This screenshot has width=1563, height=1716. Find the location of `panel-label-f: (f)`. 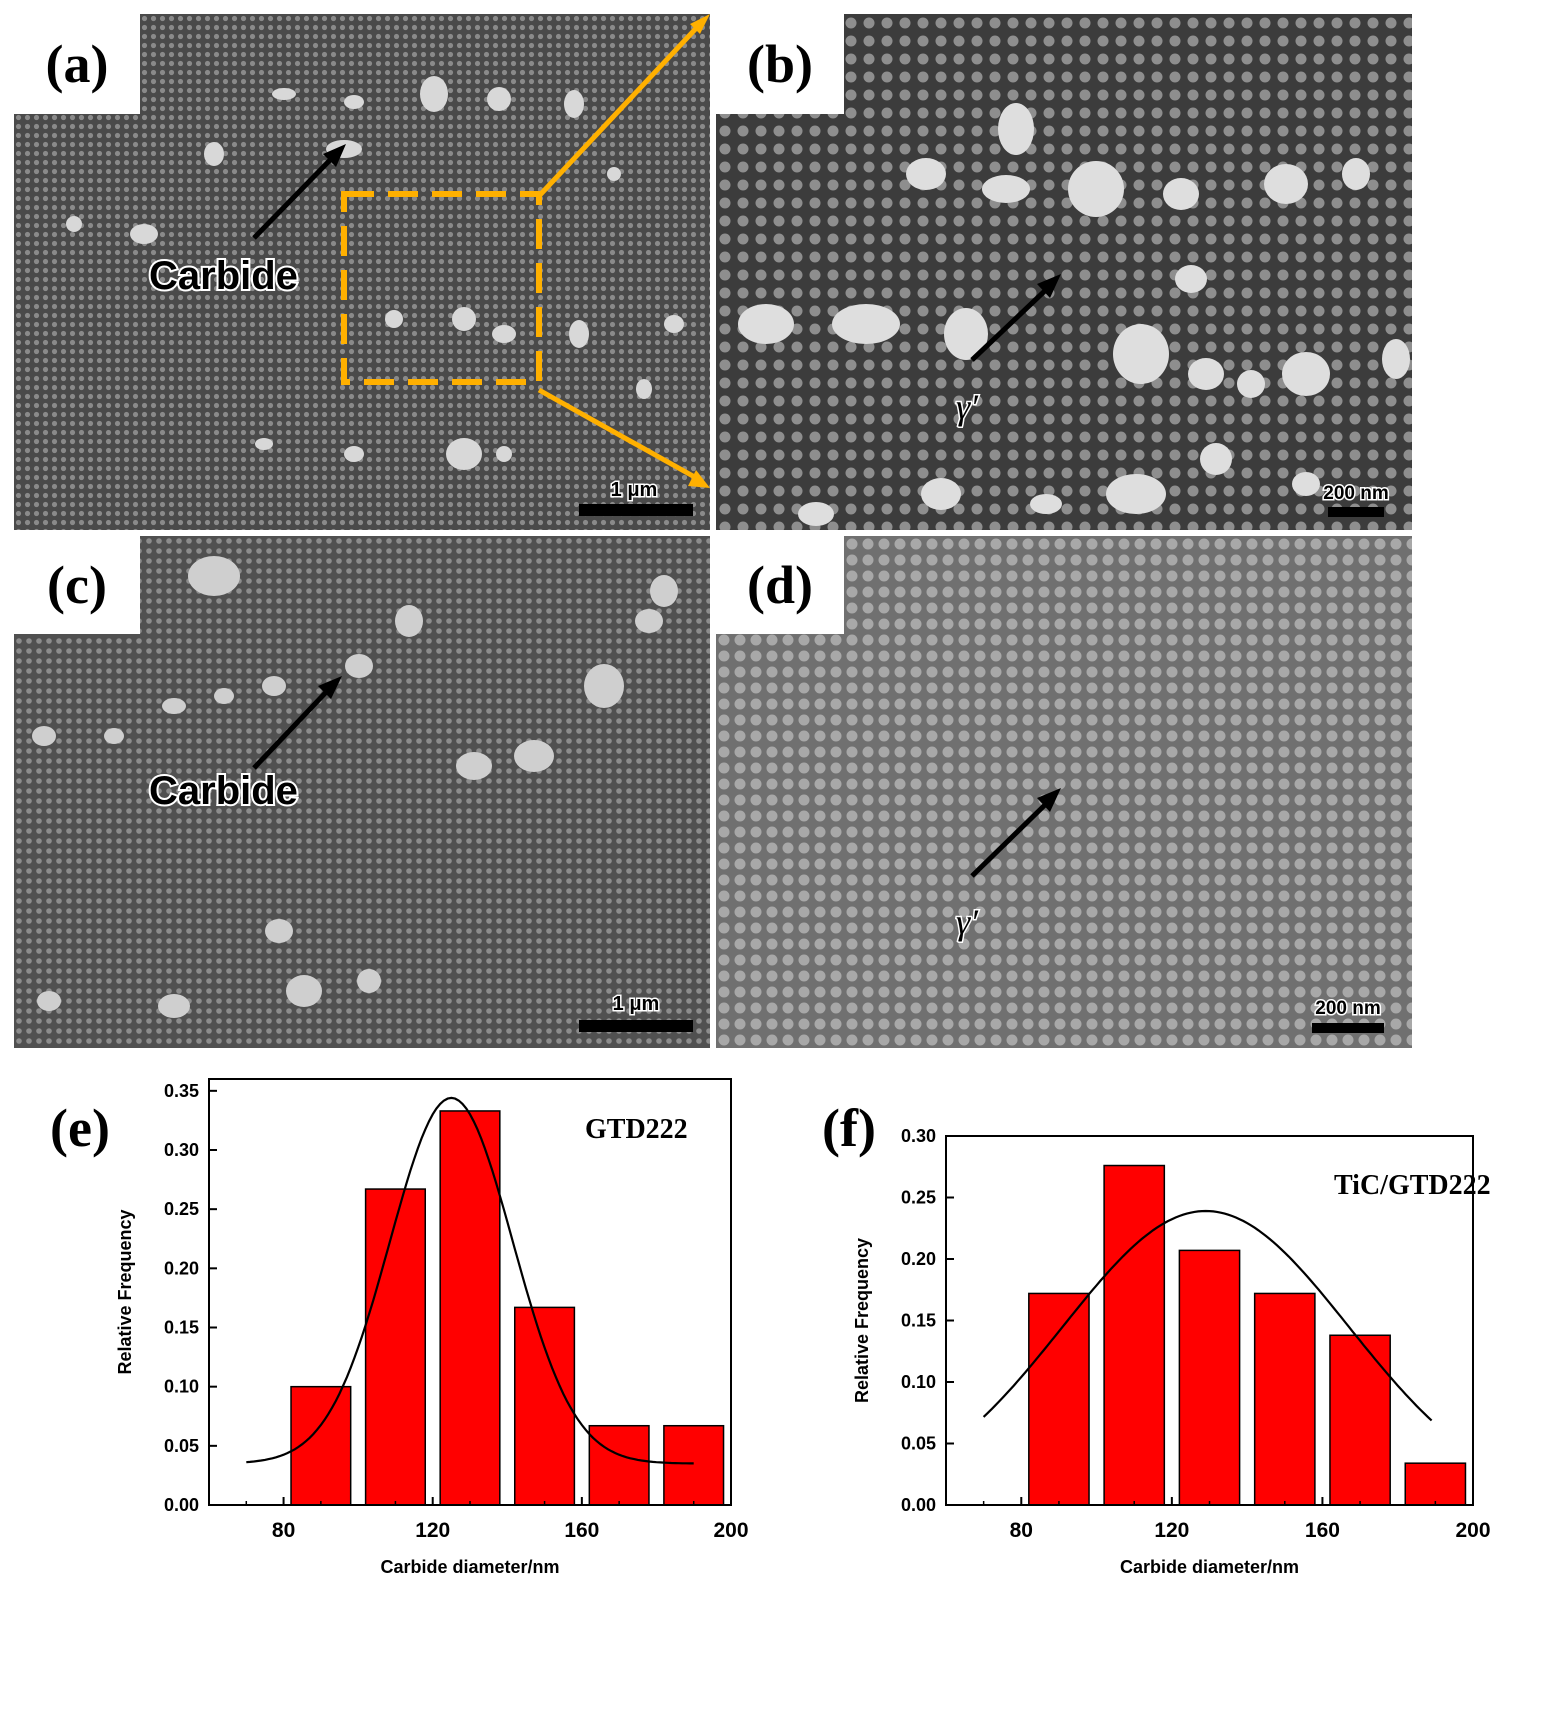

panel-label-f: (f) is located at coordinates (849, 1128).